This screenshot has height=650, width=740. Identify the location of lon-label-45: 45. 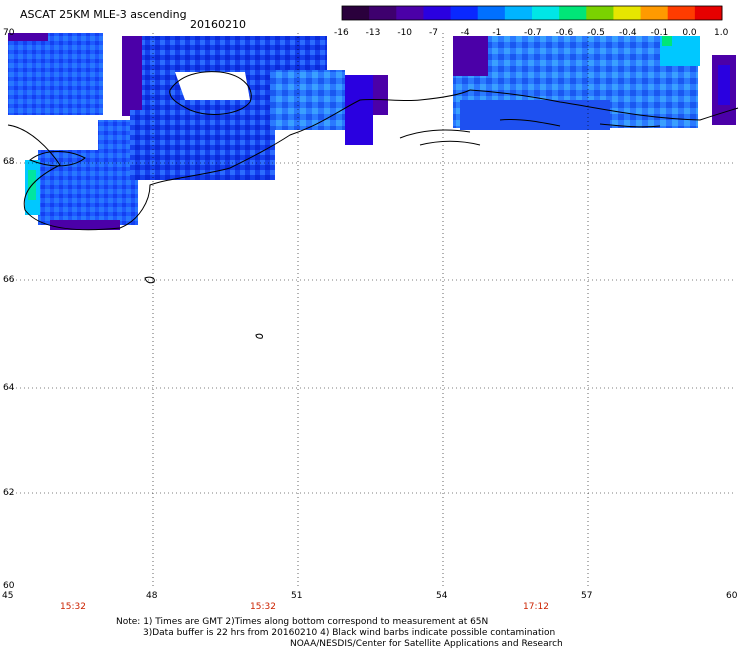
(8, 596).